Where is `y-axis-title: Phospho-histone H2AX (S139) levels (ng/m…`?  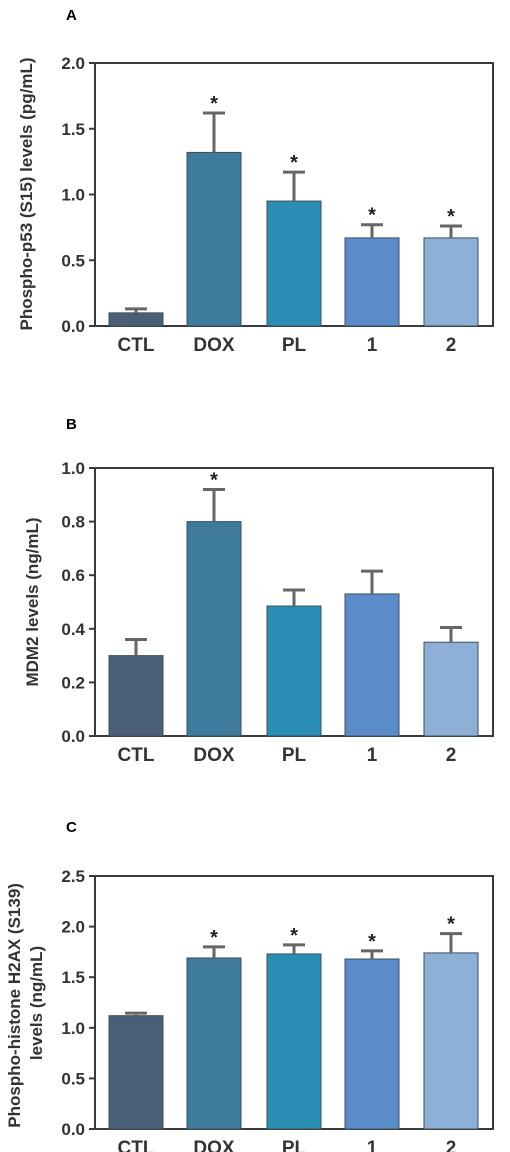 y-axis-title: Phospho-histone H2AX (S139) levels (ng/m… is located at coordinates (25, 1002).